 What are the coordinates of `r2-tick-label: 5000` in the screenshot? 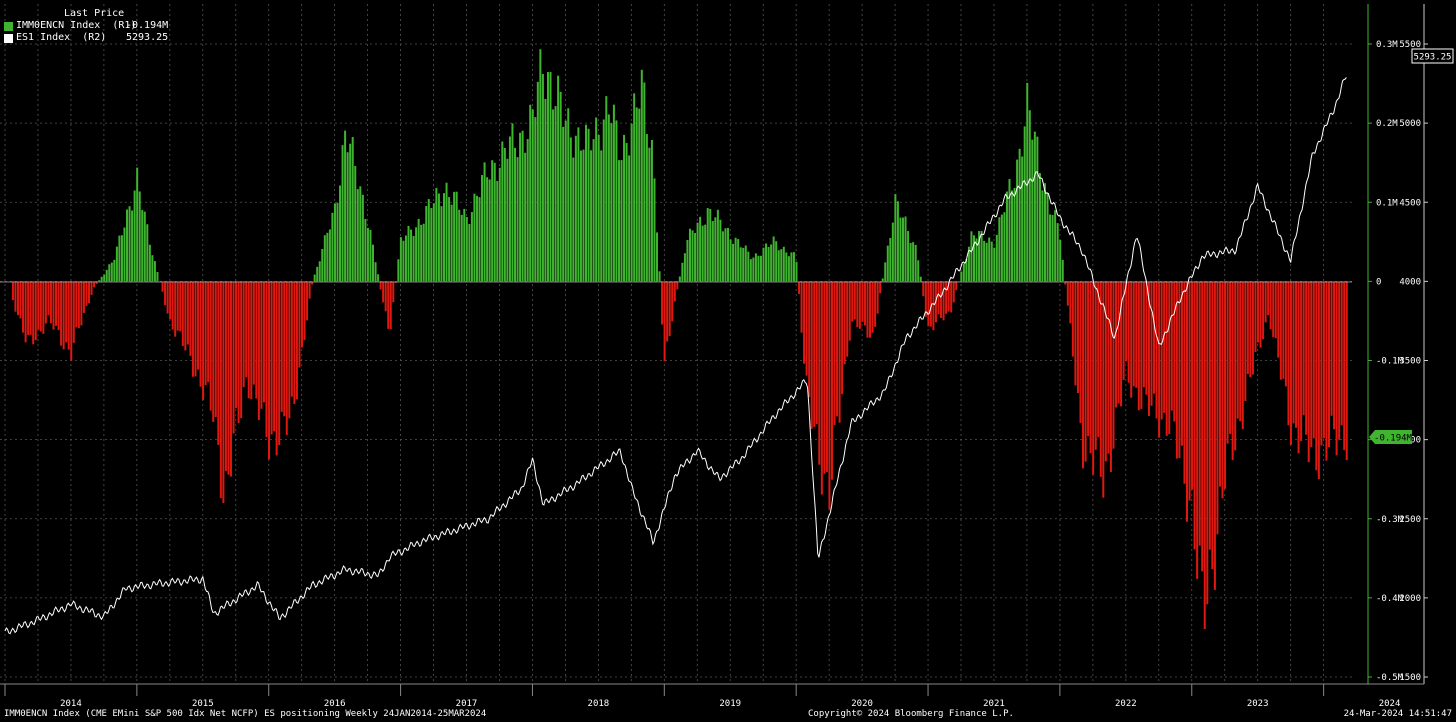 It's located at (1410, 124).